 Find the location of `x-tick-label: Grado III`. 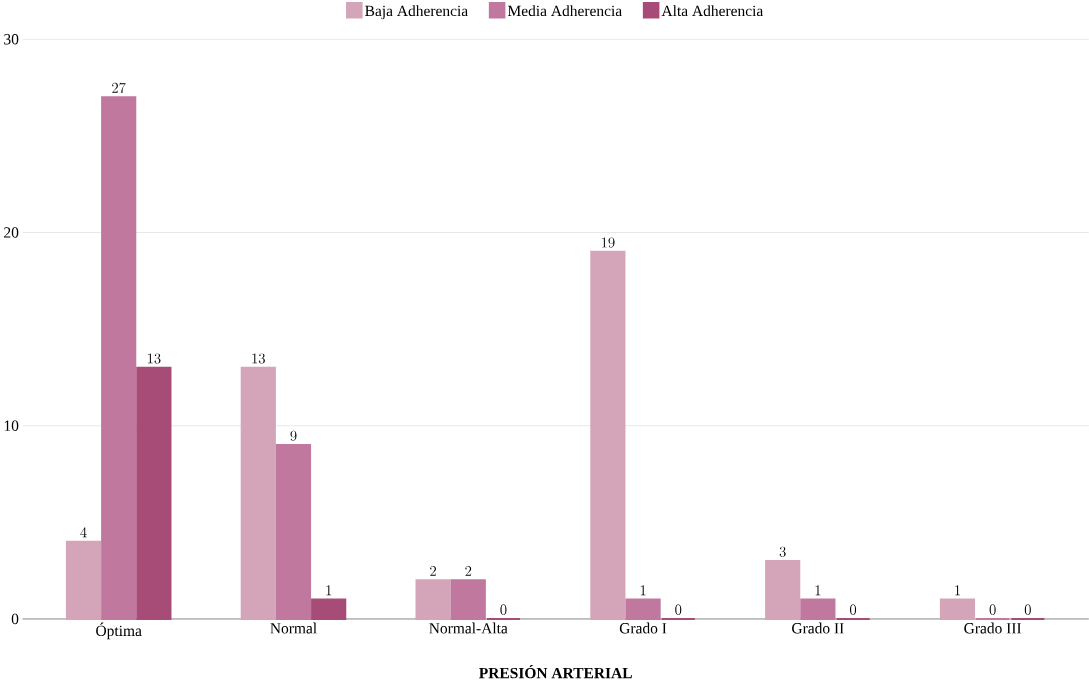

x-tick-label: Grado III is located at coordinates (993, 628).